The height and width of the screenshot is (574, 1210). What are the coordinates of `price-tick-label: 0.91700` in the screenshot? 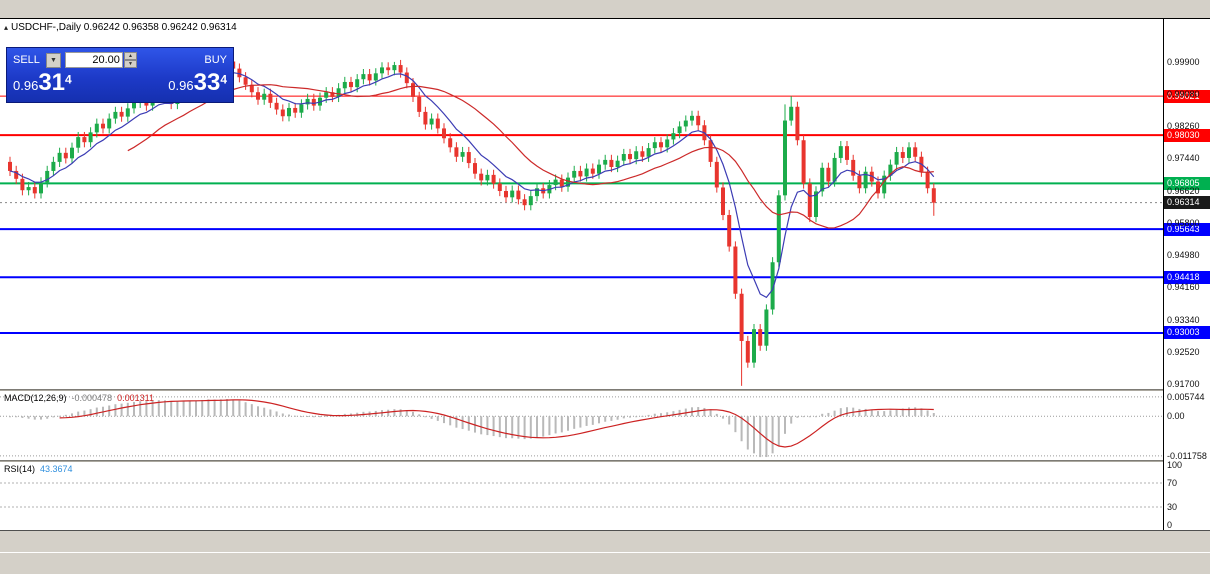 It's located at (1183, 384).